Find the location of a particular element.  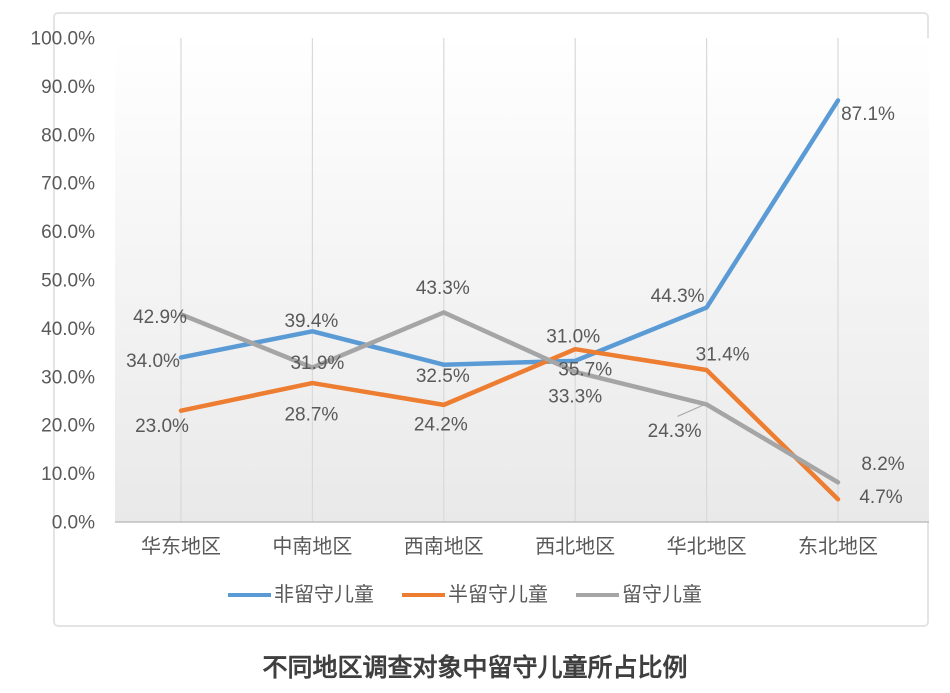

legend: 非留守儿童 半留守儿童 留守儿童 is located at coordinates (465, 595).